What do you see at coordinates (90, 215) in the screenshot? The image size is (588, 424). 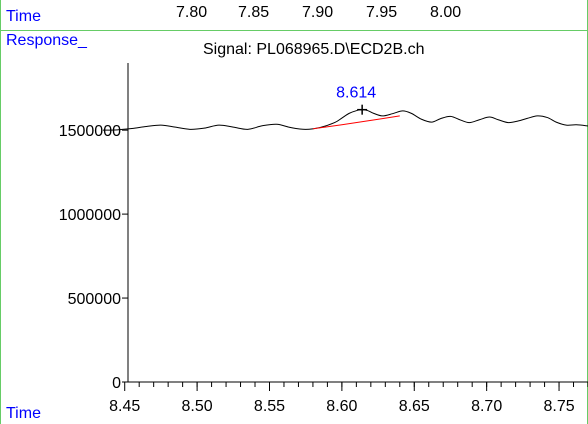 I see `y-tick-label: 1000000` at bounding box center [90, 215].